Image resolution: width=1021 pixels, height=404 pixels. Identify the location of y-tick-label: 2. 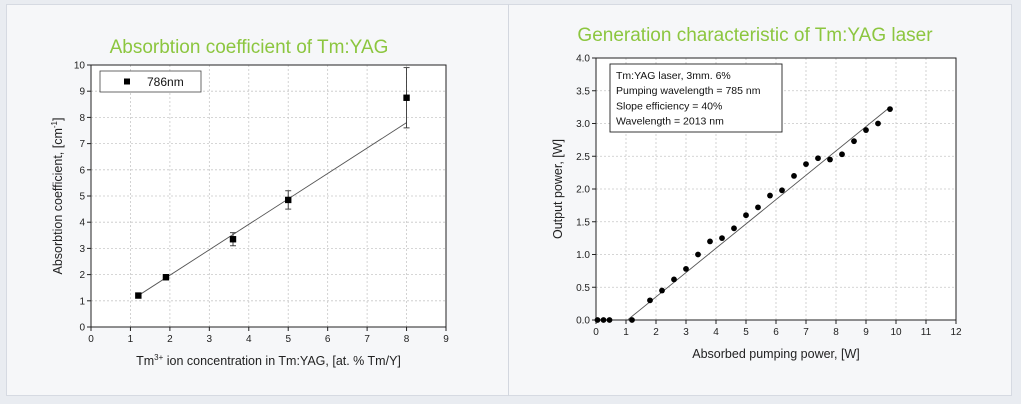
(82, 275).